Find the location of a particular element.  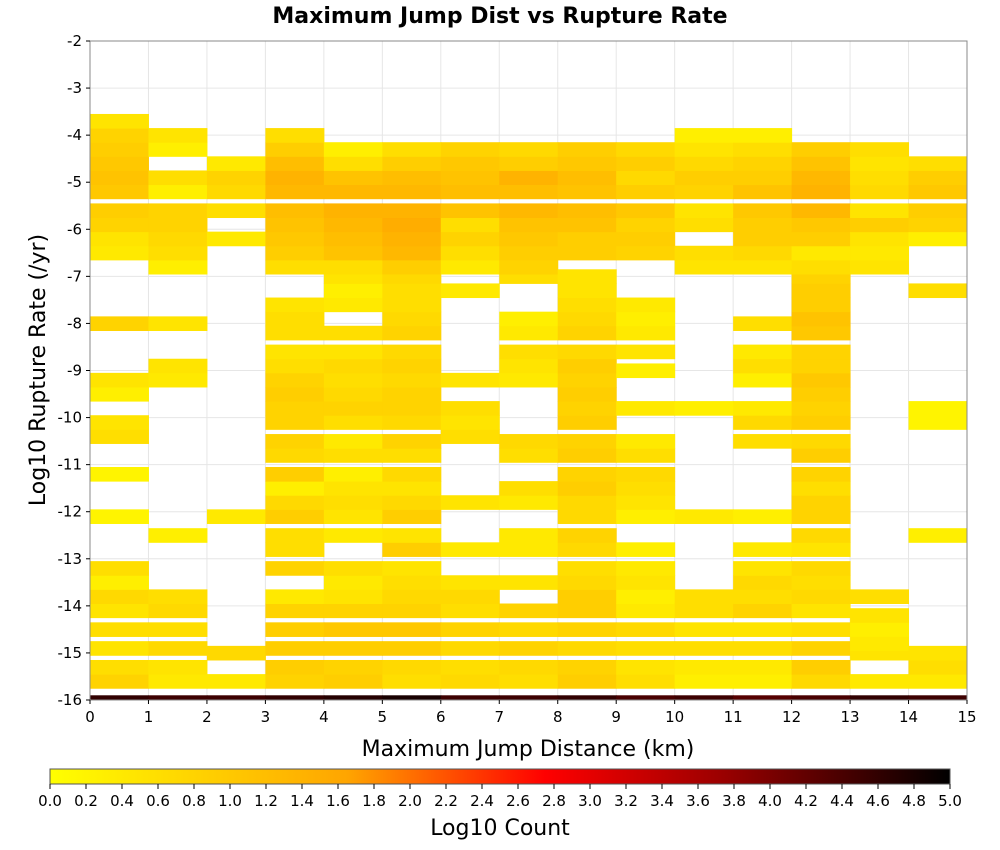

colorbar-tick-label: 3.0 is located at coordinates (590, 801).